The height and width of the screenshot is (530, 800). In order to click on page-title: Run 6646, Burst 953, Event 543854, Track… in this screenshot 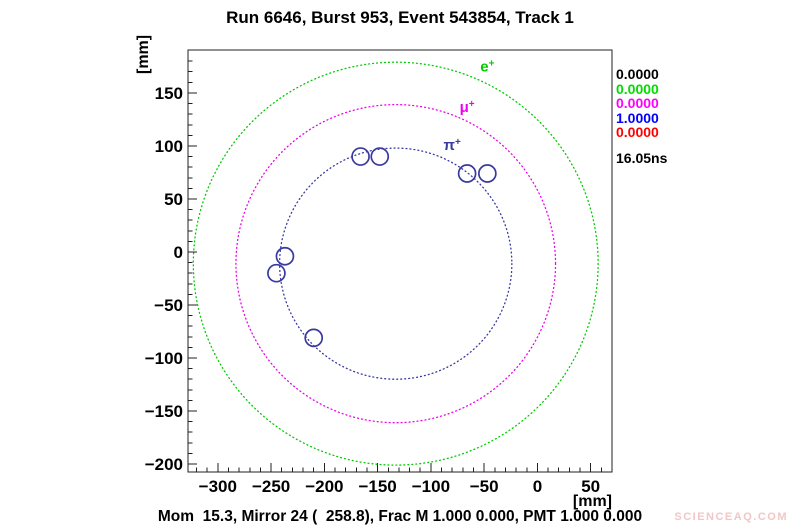, I will do `click(400, 17)`.